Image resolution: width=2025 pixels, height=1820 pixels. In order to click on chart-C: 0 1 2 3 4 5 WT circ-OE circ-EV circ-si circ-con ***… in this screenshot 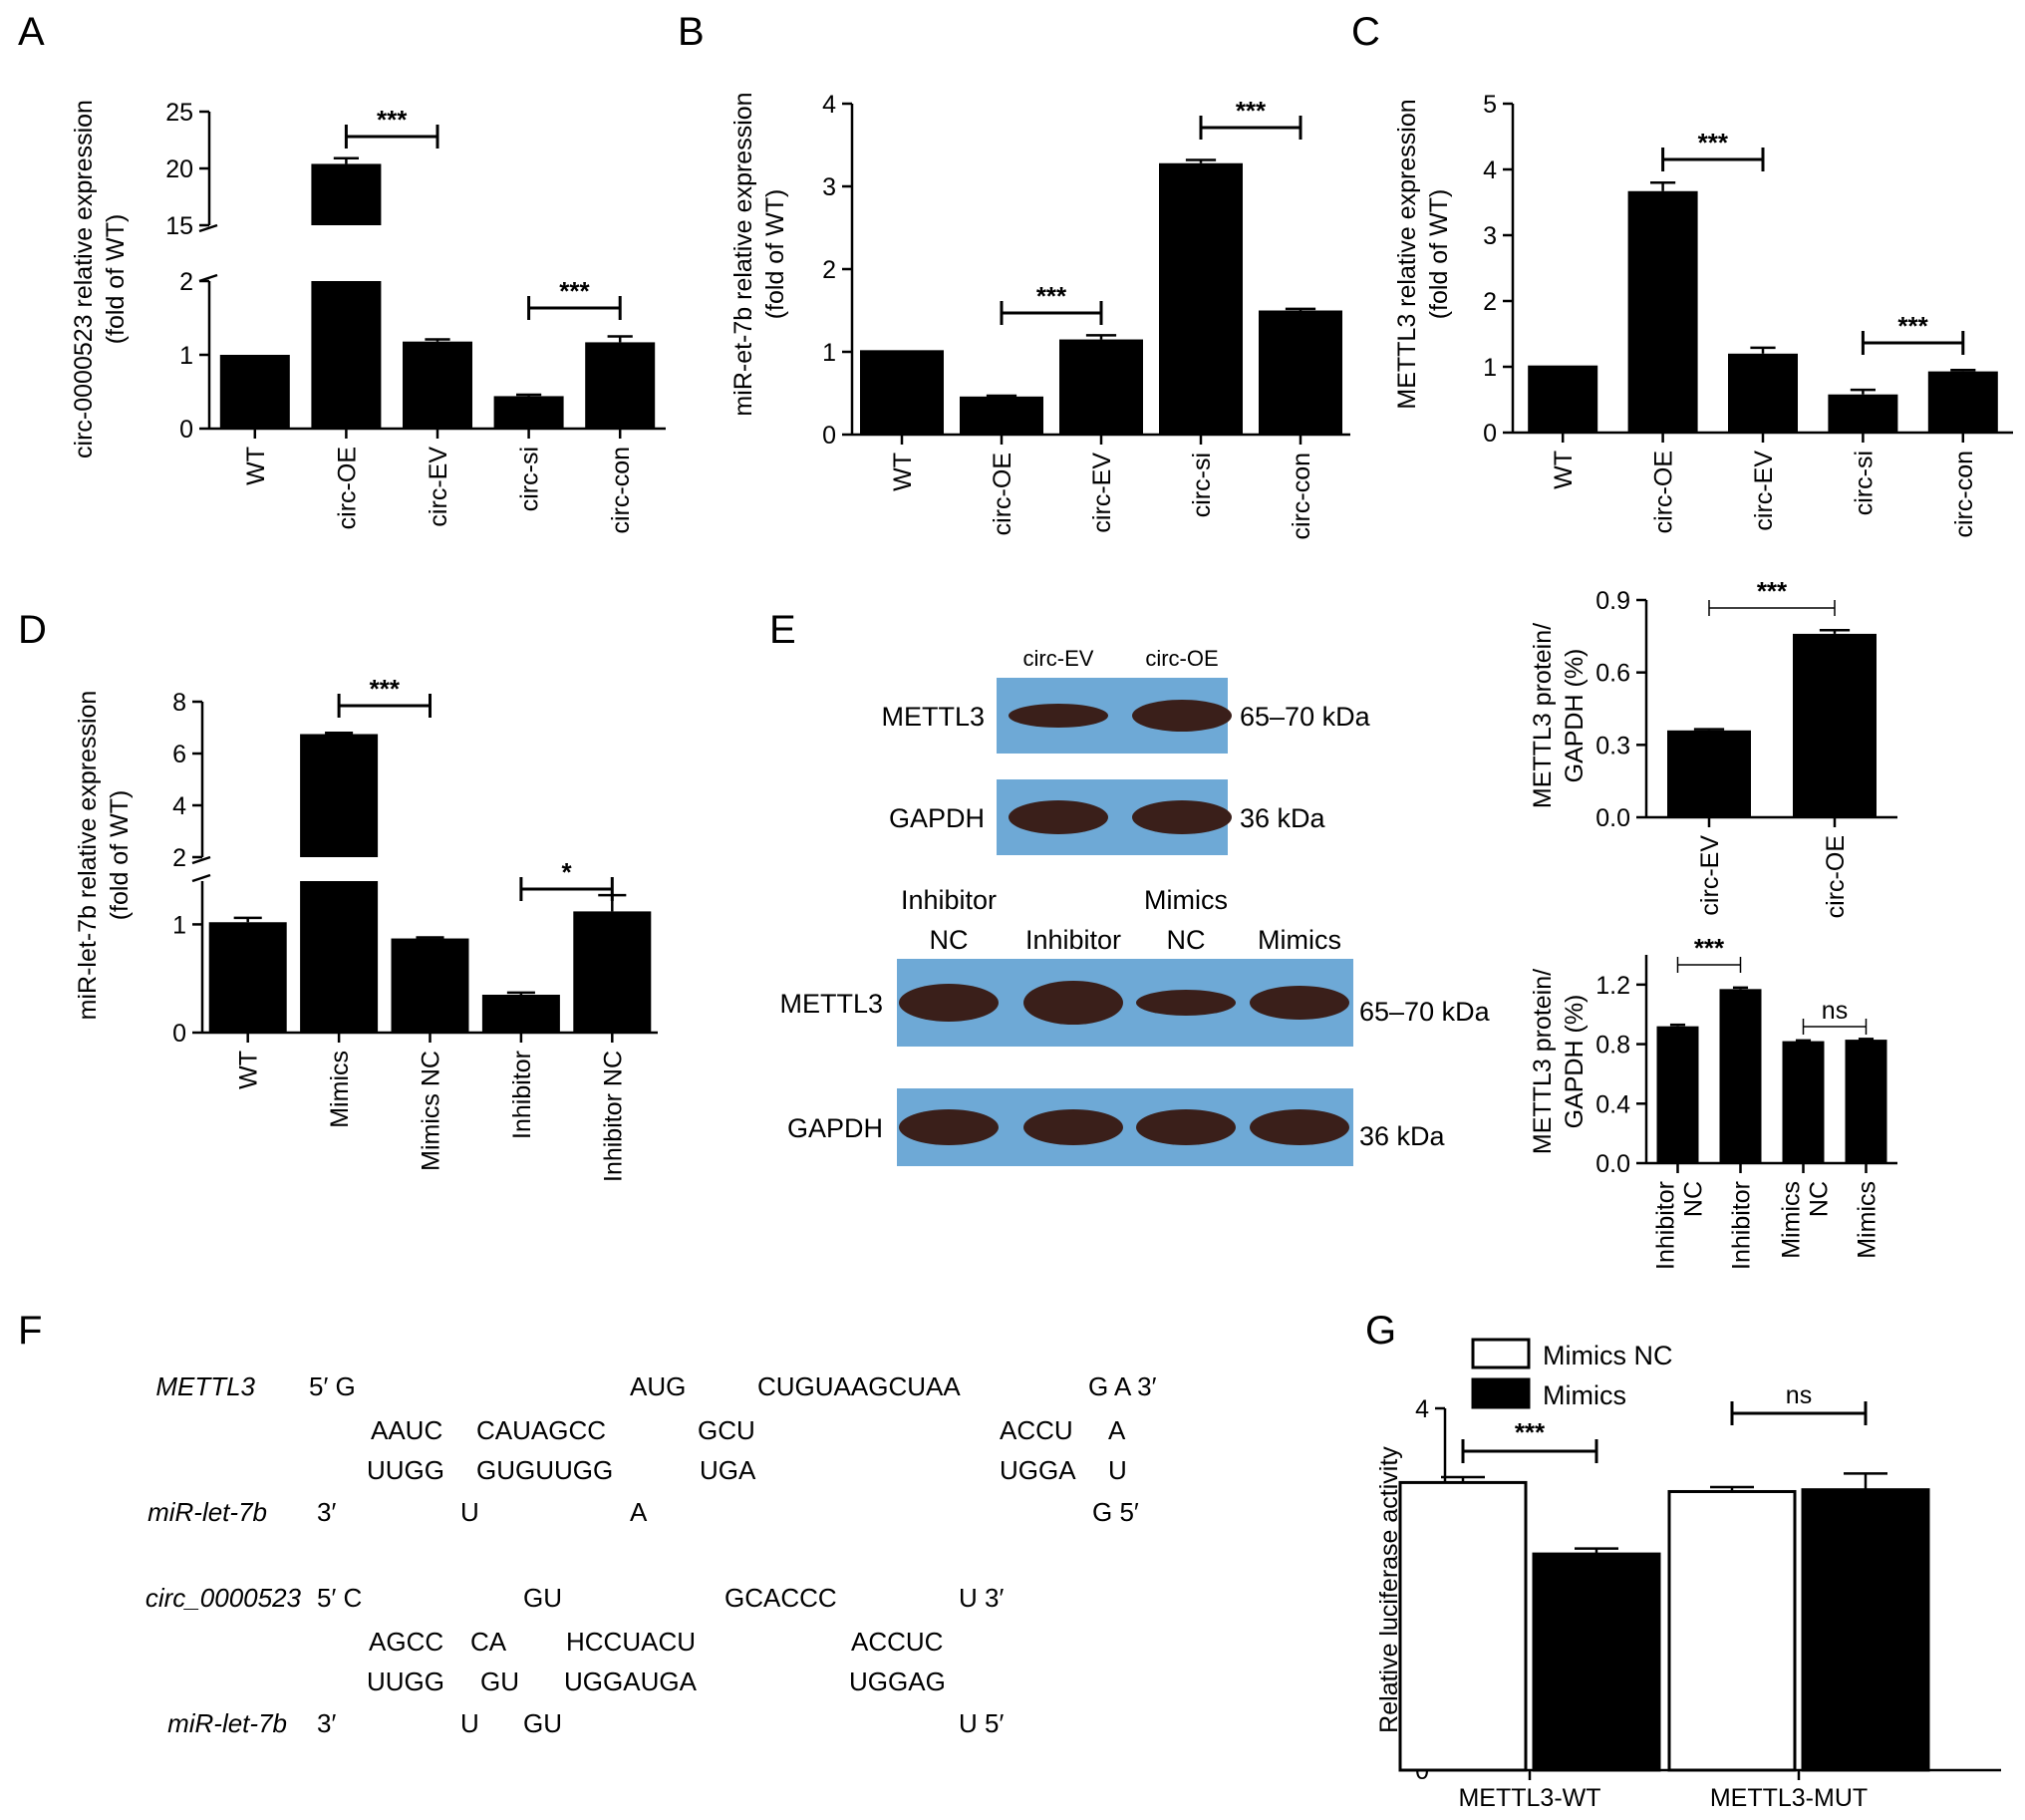, I will do `click(1703, 314)`.